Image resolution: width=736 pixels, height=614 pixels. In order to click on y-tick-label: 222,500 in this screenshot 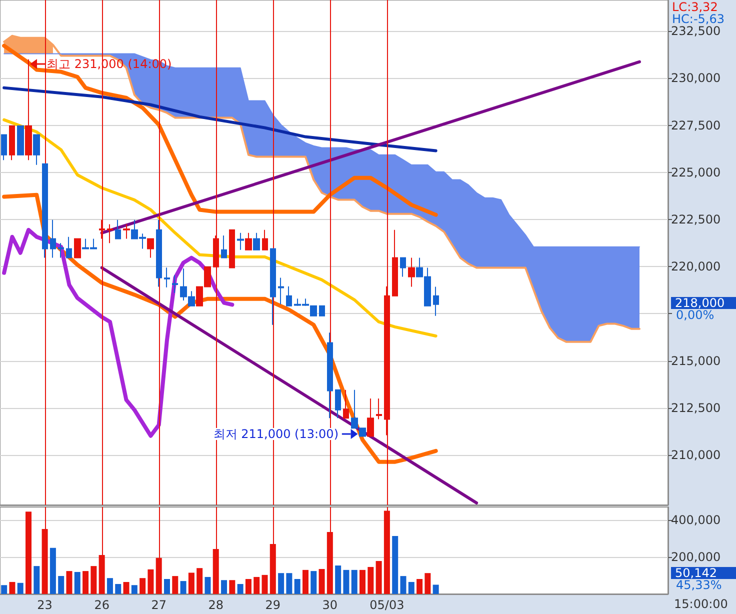, I will do `click(696, 219)`.